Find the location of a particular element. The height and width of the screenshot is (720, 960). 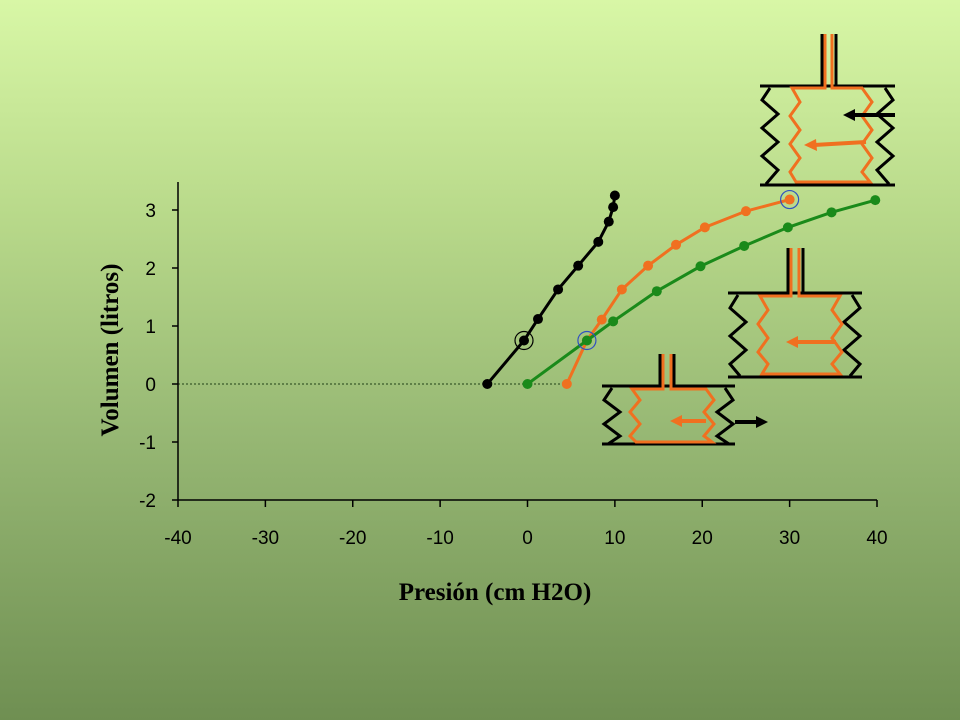

y-tick-label: -2 is located at coordinates (147, 501).